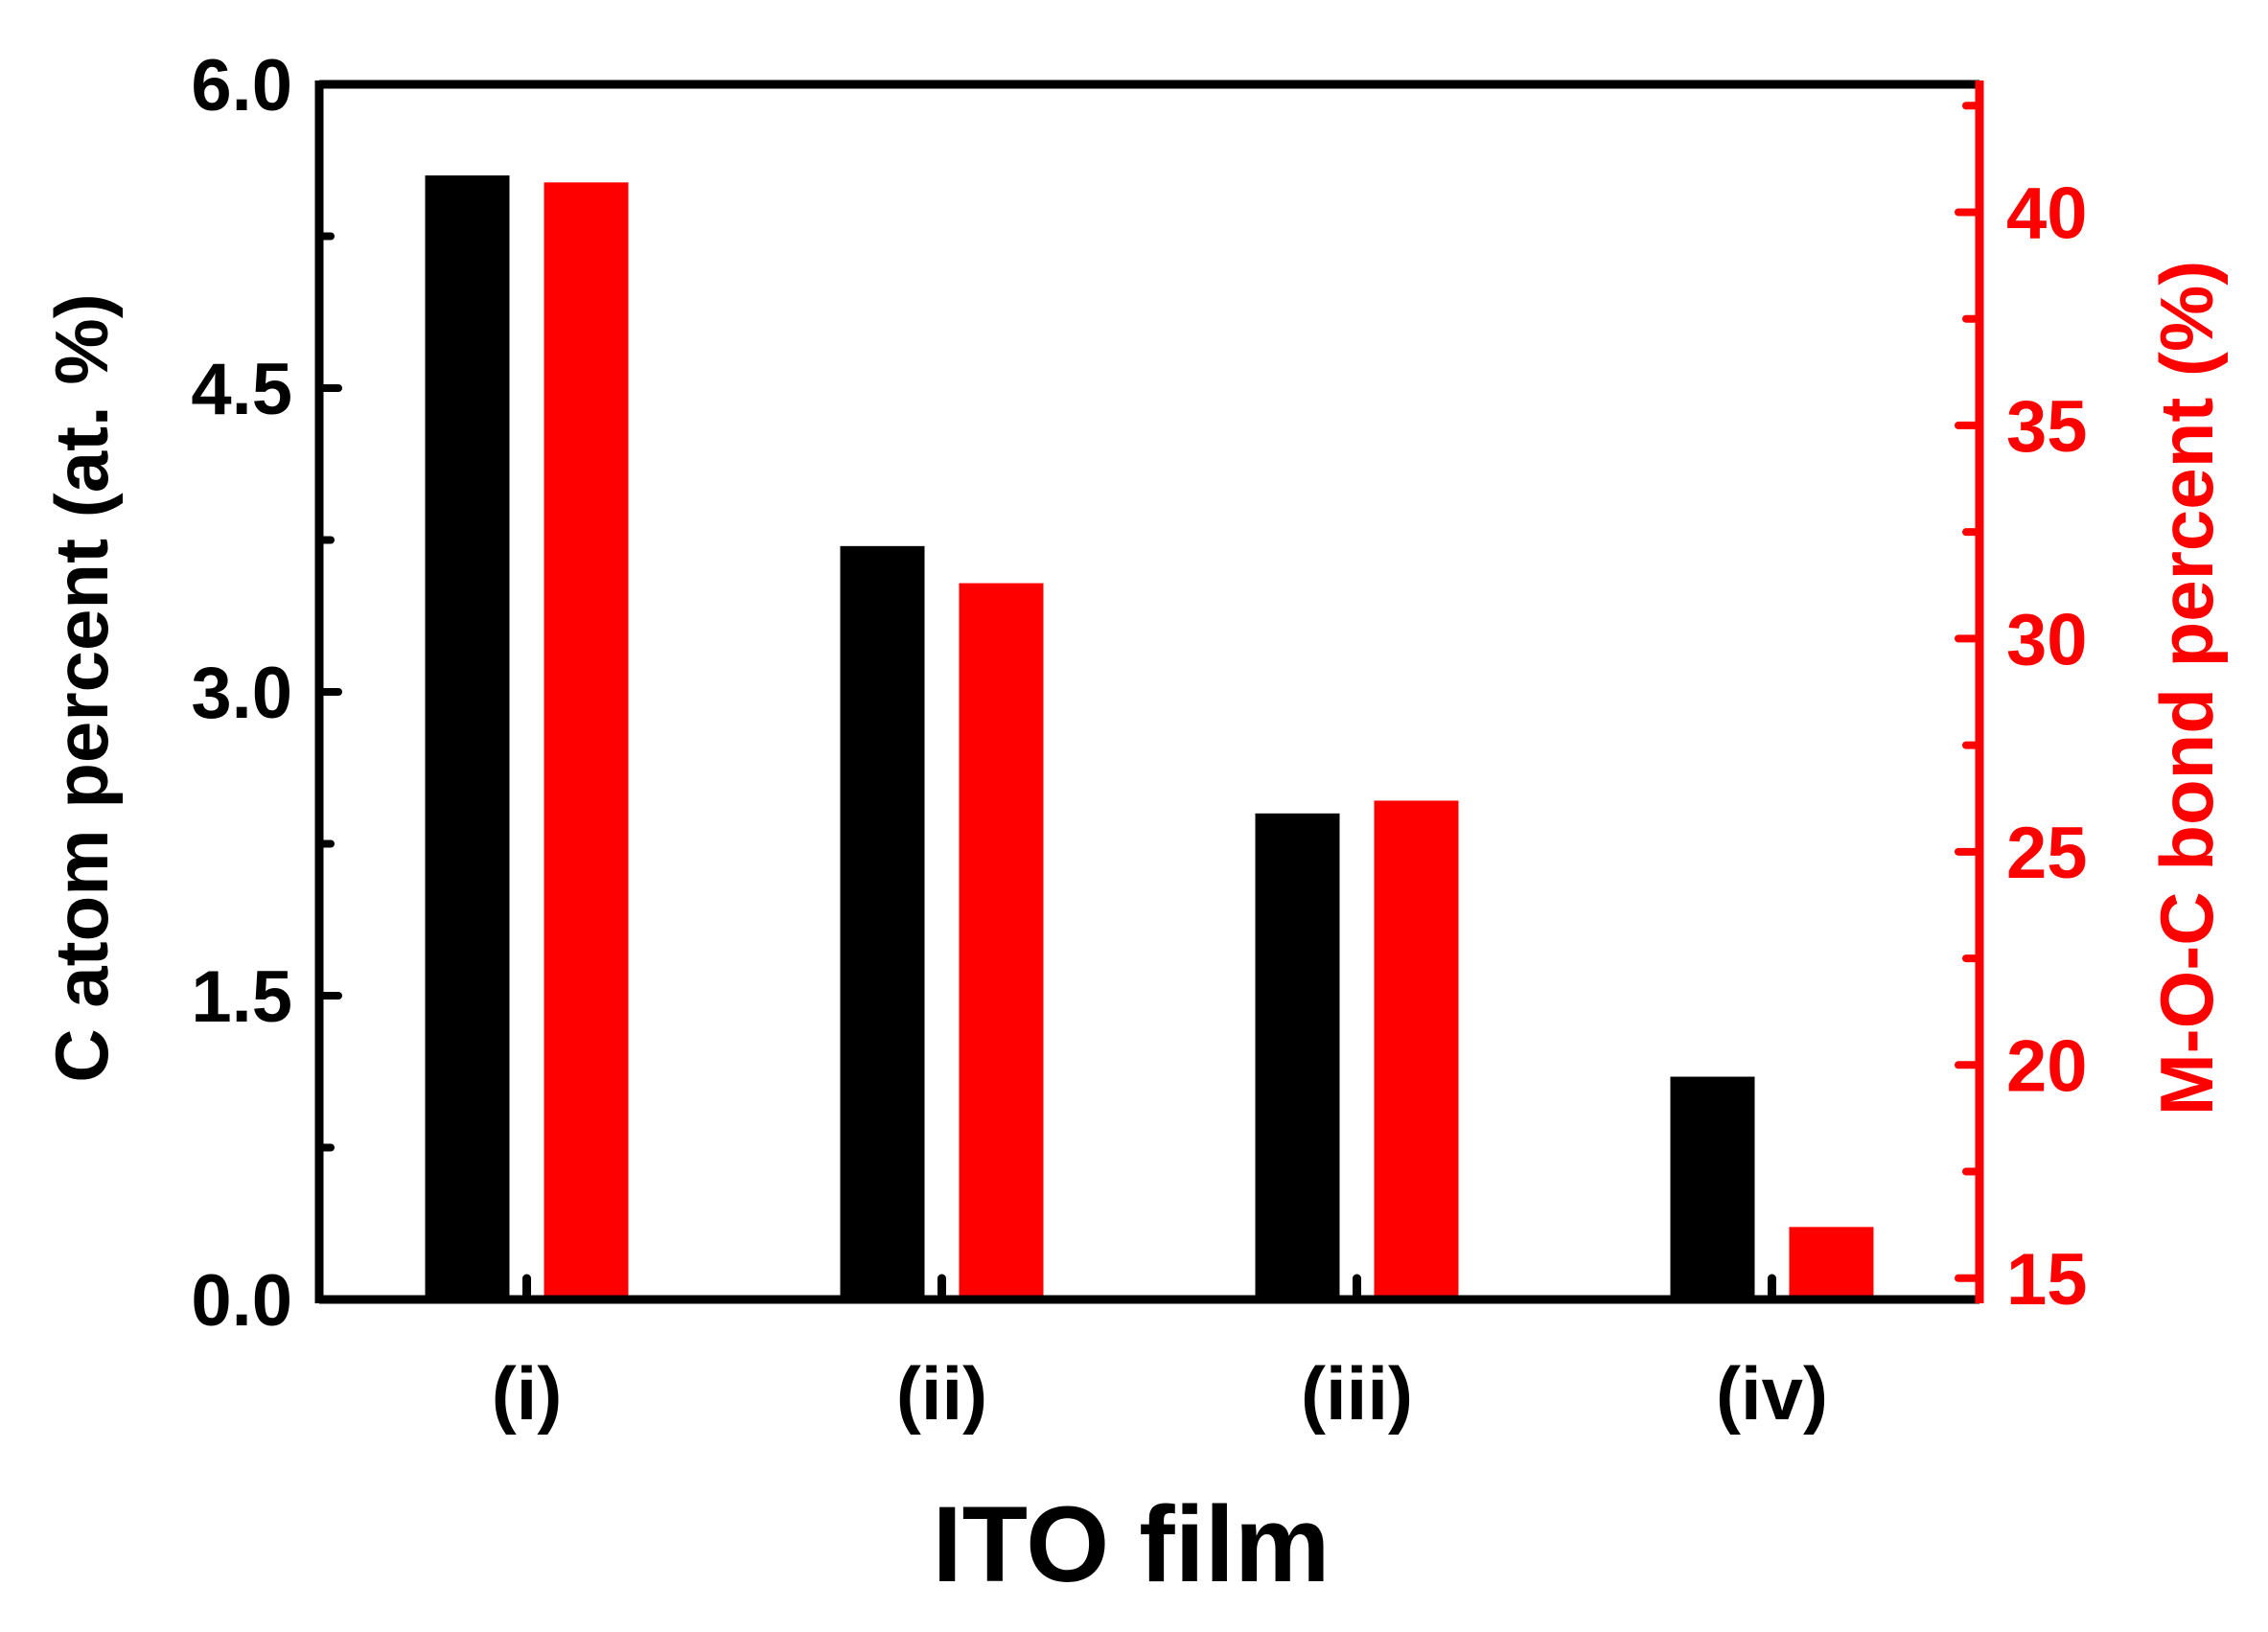 This screenshot has width=2268, height=1632. What do you see at coordinates (241, 389) in the screenshot?
I see `y-tick-label: 4.5` at bounding box center [241, 389].